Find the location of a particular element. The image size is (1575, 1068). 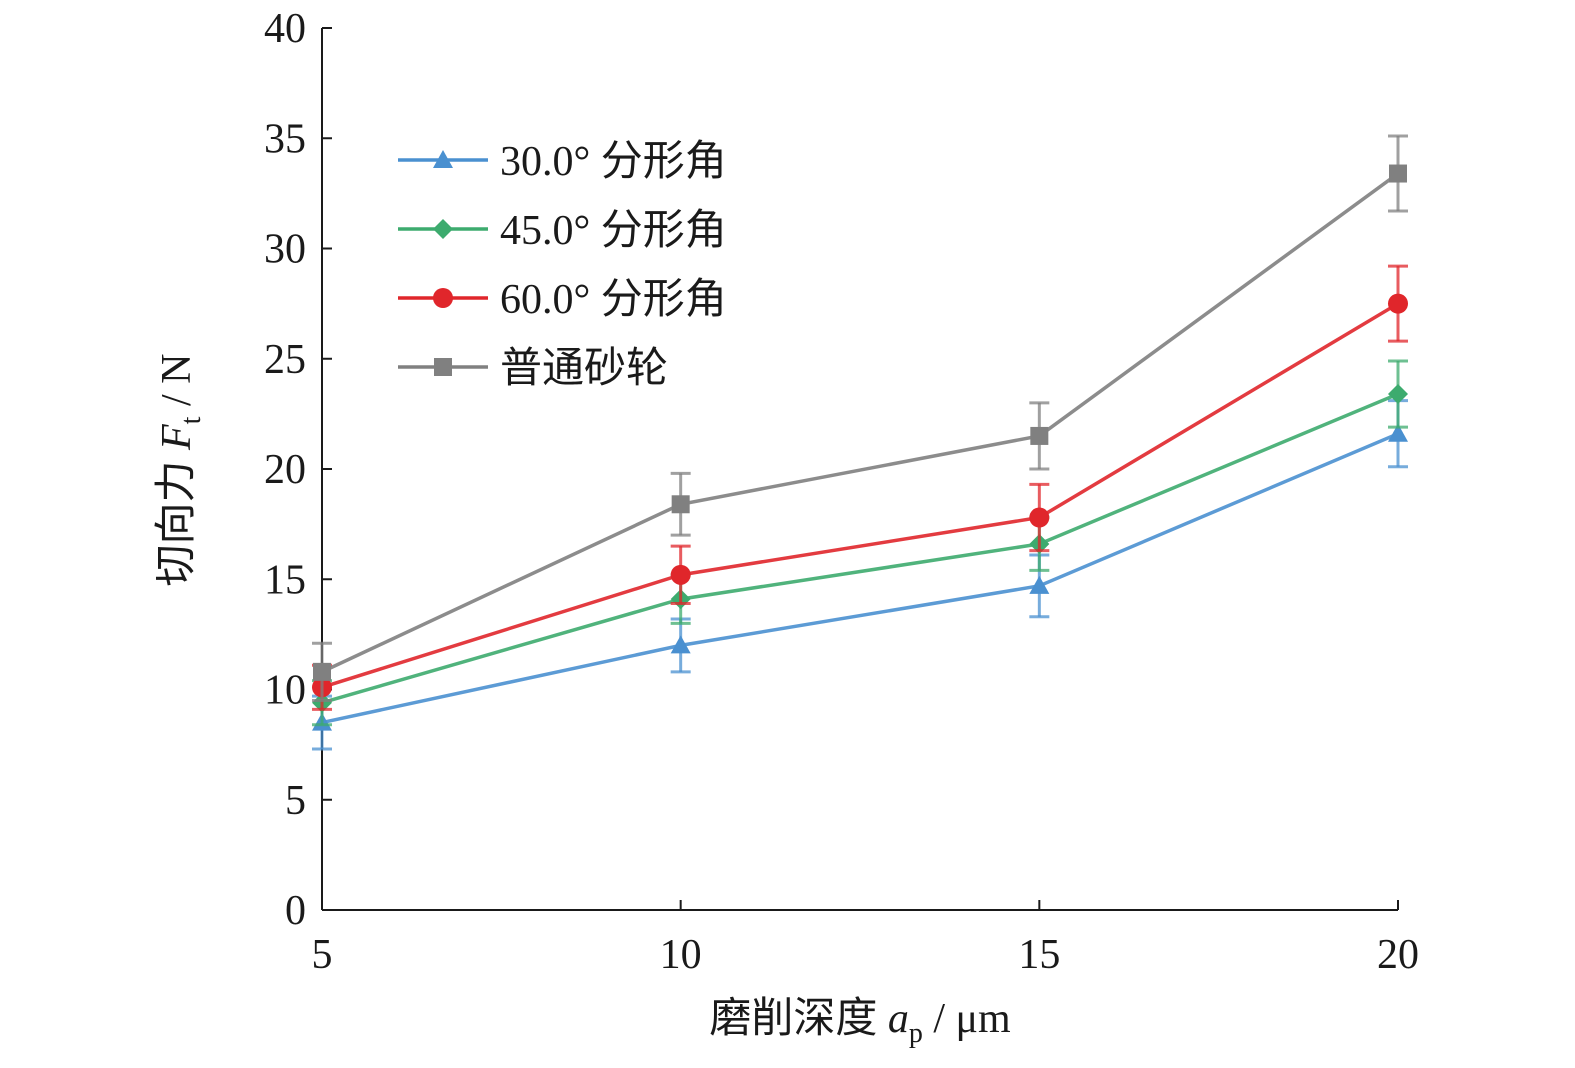

legend-label: 60.0° 分形角 is located at coordinates (613, 300).